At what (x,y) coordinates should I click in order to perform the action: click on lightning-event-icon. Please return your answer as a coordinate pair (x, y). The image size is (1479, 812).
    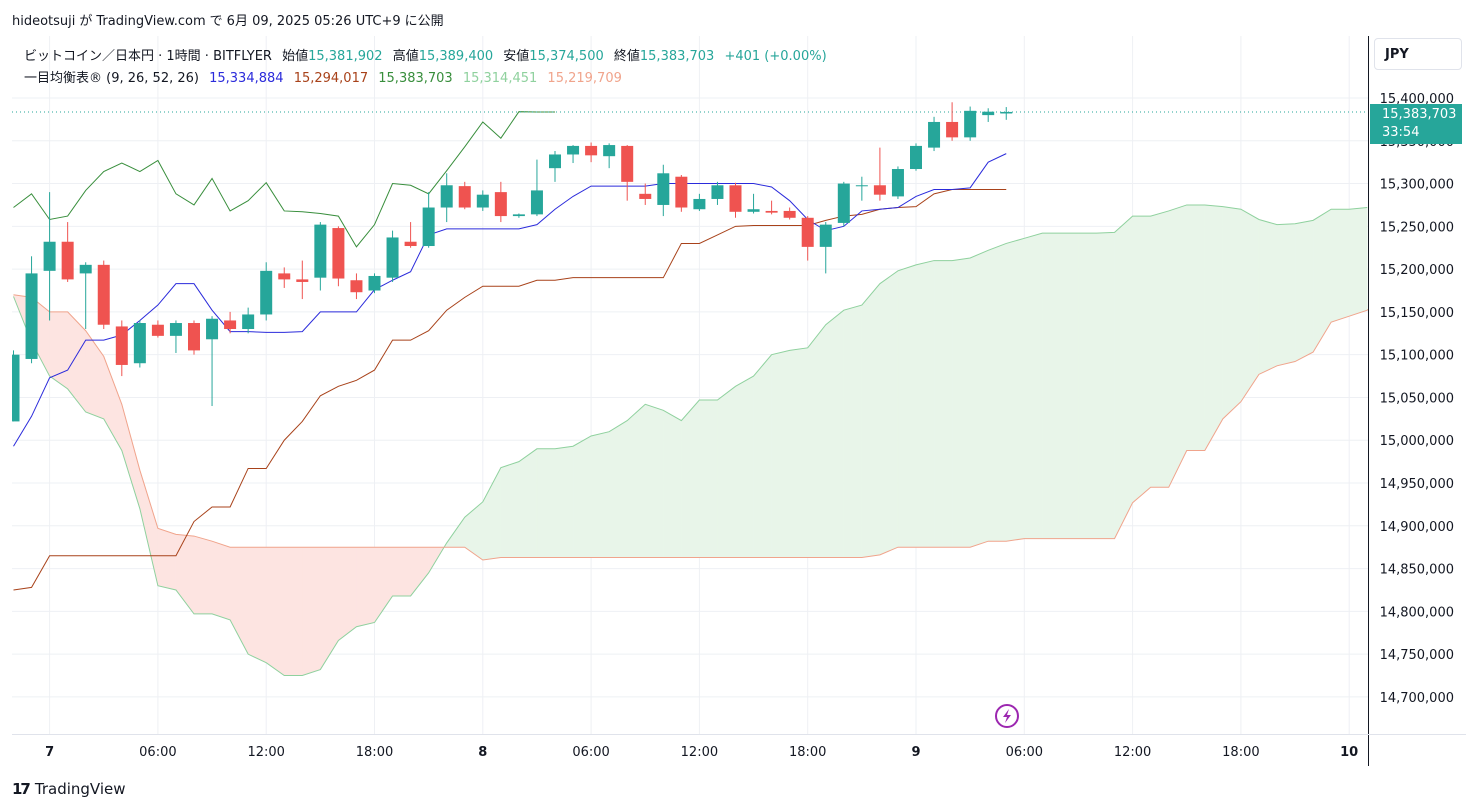
    Looking at the image, I should click on (1007, 716).